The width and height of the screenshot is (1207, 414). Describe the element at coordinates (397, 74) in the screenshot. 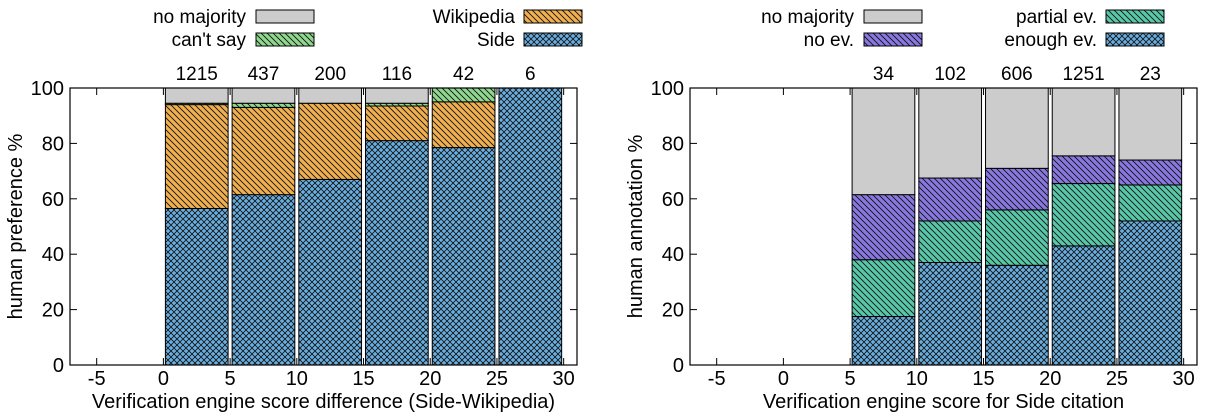

I see `count-label: 116` at that location.